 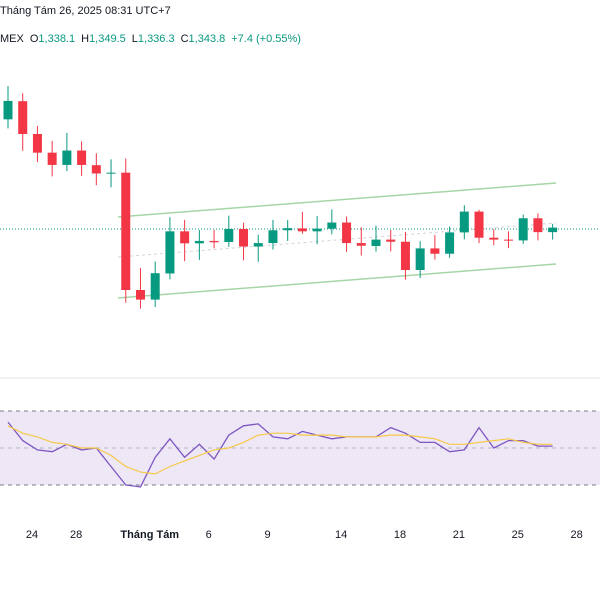 What do you see at coordinates (518, 535) in the screenshot?
I see `x-tick-label: 25` at bounding box center [518, 535].